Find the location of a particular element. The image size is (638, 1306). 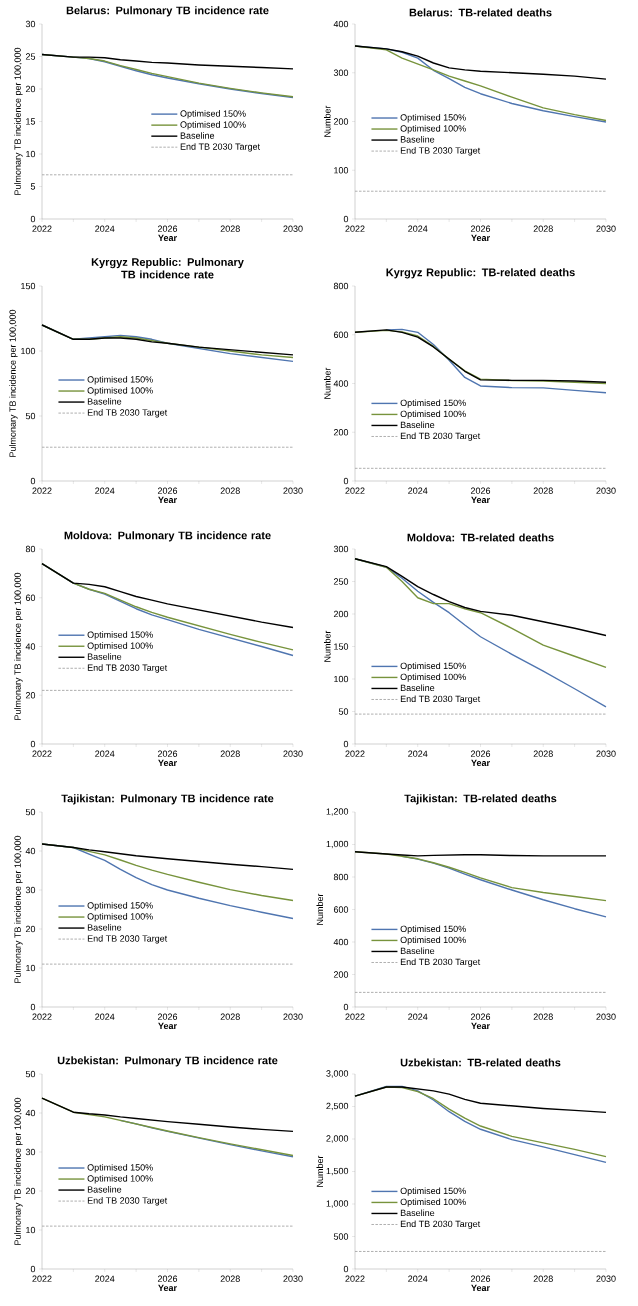

chart-title: Moldova: TB-related deaths is located at coordinates (480, 537).